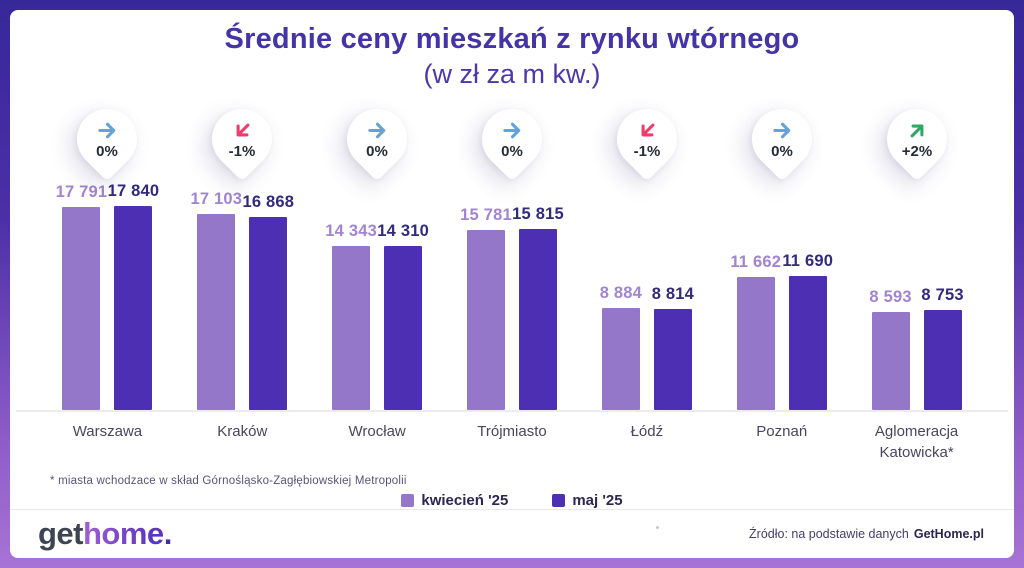 This screenshot has height=568, width=1024. I want to click on city-label: Łódź, so click(647, 431).